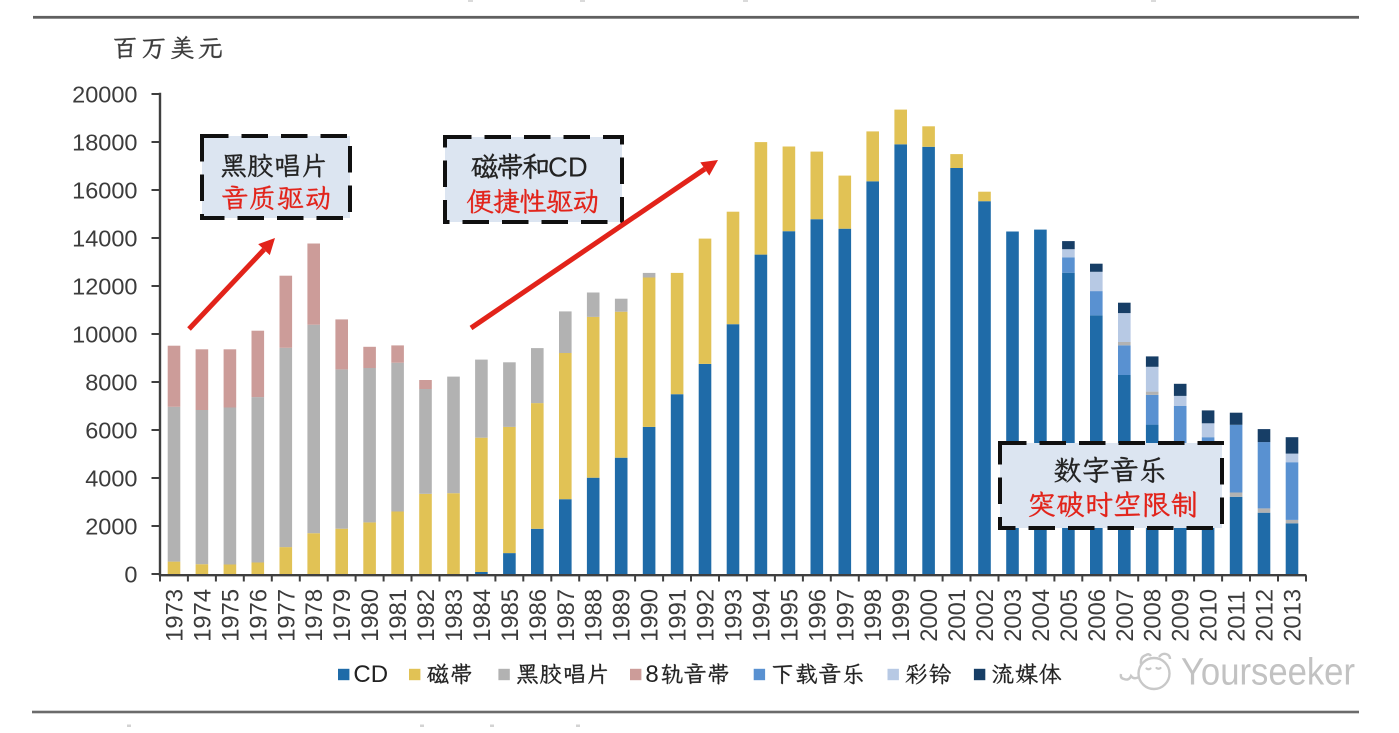 This screenshot has width=1399, height=733. Describe the element at coordinates (1069, 615) in the screenshot. I see `svg-text: 2005` at that location.